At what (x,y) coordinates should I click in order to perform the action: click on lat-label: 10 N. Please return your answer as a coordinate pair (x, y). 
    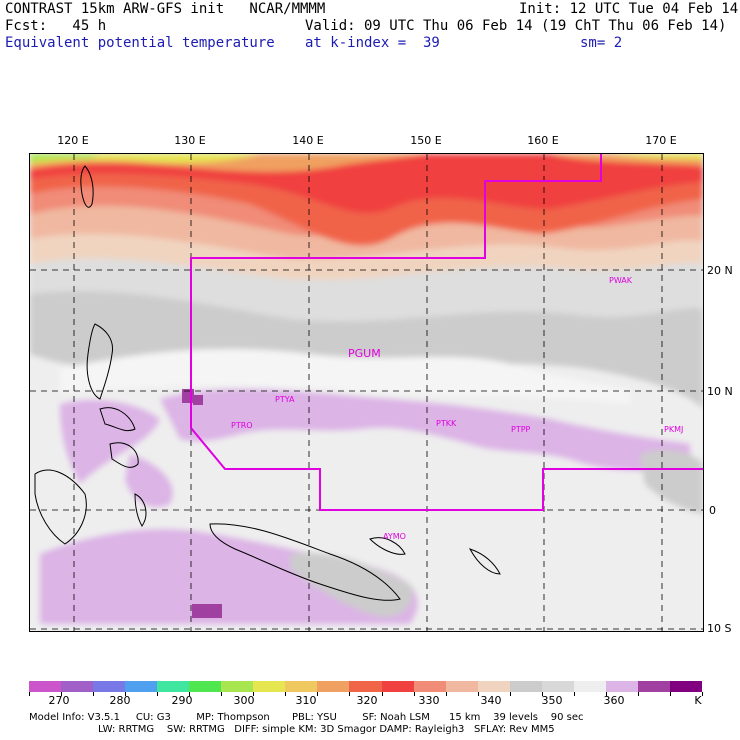
    Looking at the image, I should click on (720, 391).